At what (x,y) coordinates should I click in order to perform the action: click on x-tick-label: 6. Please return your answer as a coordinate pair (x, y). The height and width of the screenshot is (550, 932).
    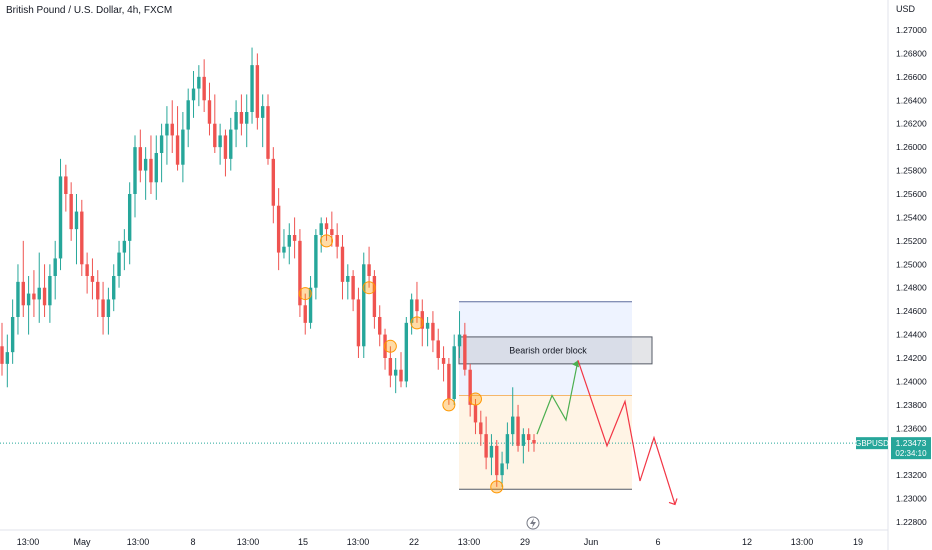
    Looking at the image, I should click on (657, 542).